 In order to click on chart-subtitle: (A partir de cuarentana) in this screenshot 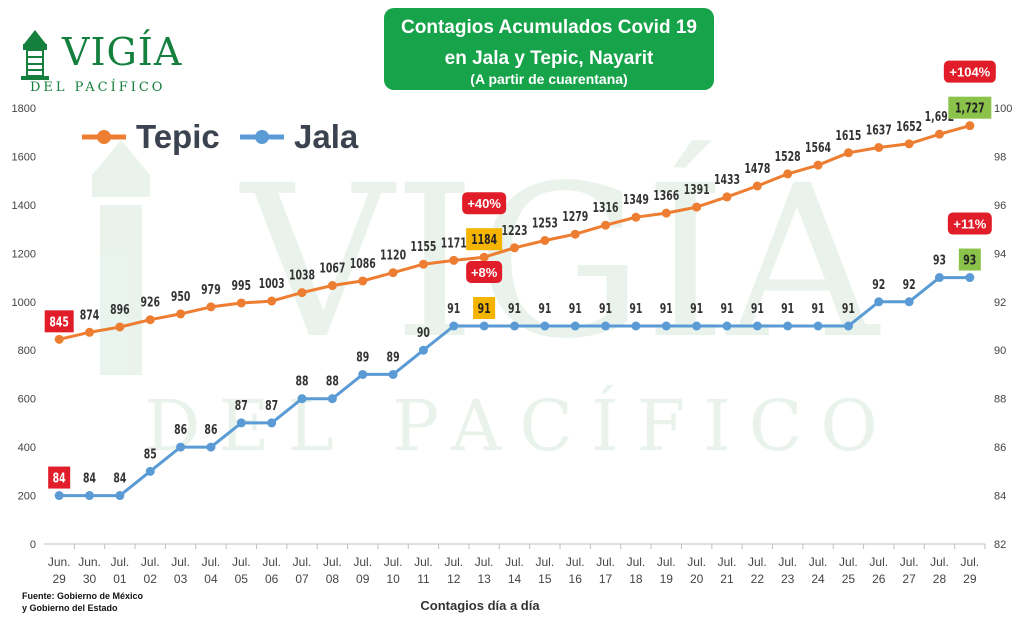, I will do `click(549, 79)`.